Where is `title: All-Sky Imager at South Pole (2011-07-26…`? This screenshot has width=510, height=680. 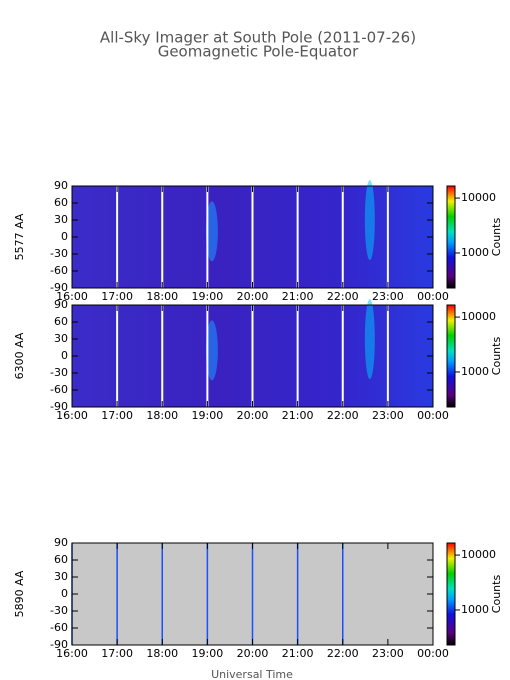 title: All-Sky Imager at South Pole (2011-07-26… is located at coordinates (258, 38).